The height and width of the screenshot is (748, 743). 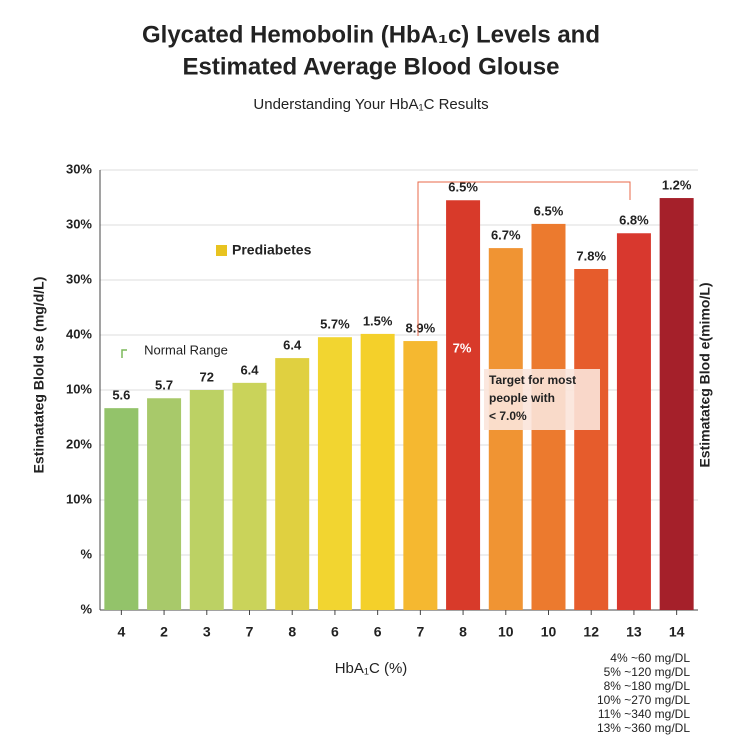 I want to click on x-tick-label: 14, so click(x=677, y=632).